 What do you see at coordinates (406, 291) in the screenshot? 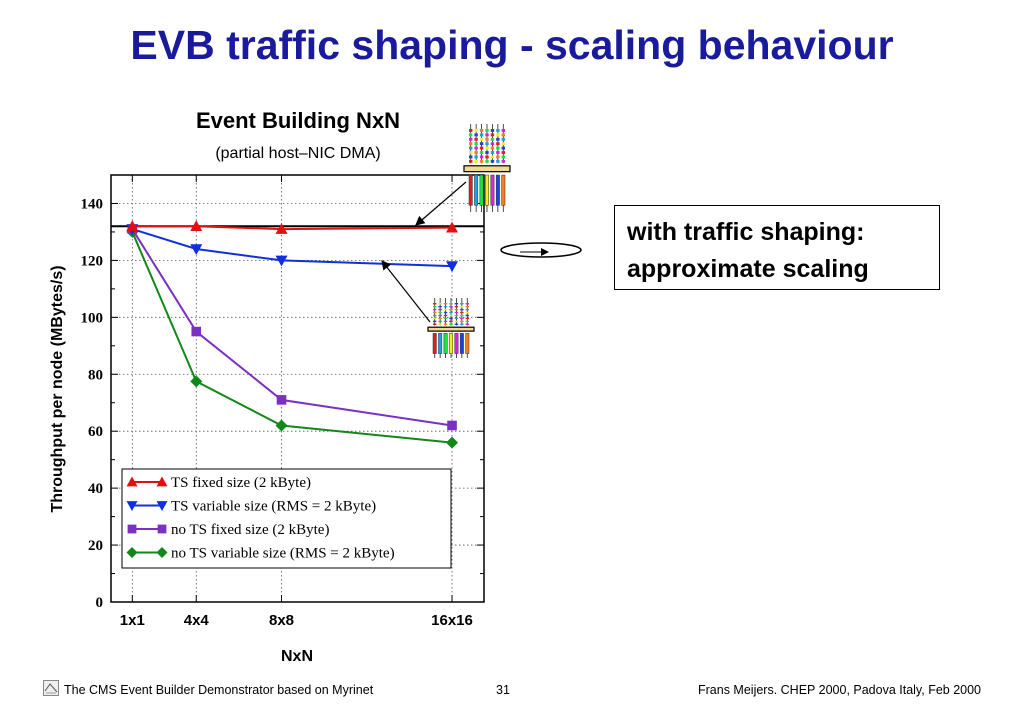
I see `icon-arrow-lower` at bounding box center [406, 291].